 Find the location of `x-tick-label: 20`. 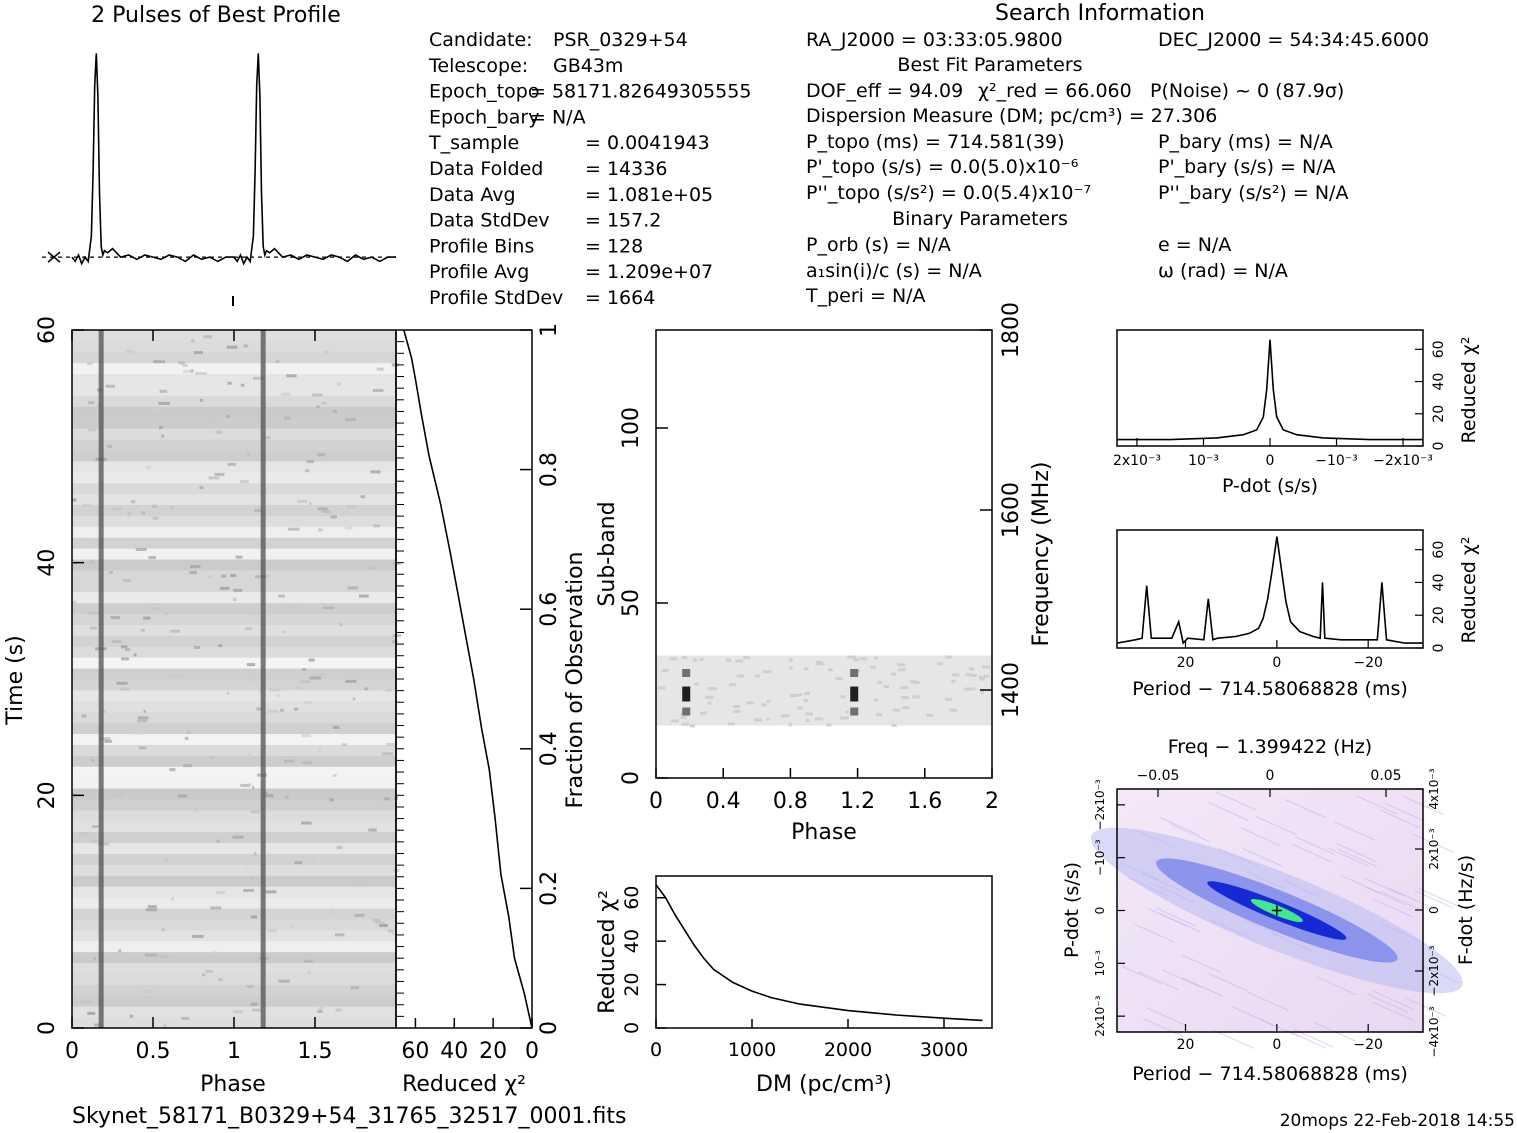

x-tick-label: 20 is located at coordinates (1186, 663).